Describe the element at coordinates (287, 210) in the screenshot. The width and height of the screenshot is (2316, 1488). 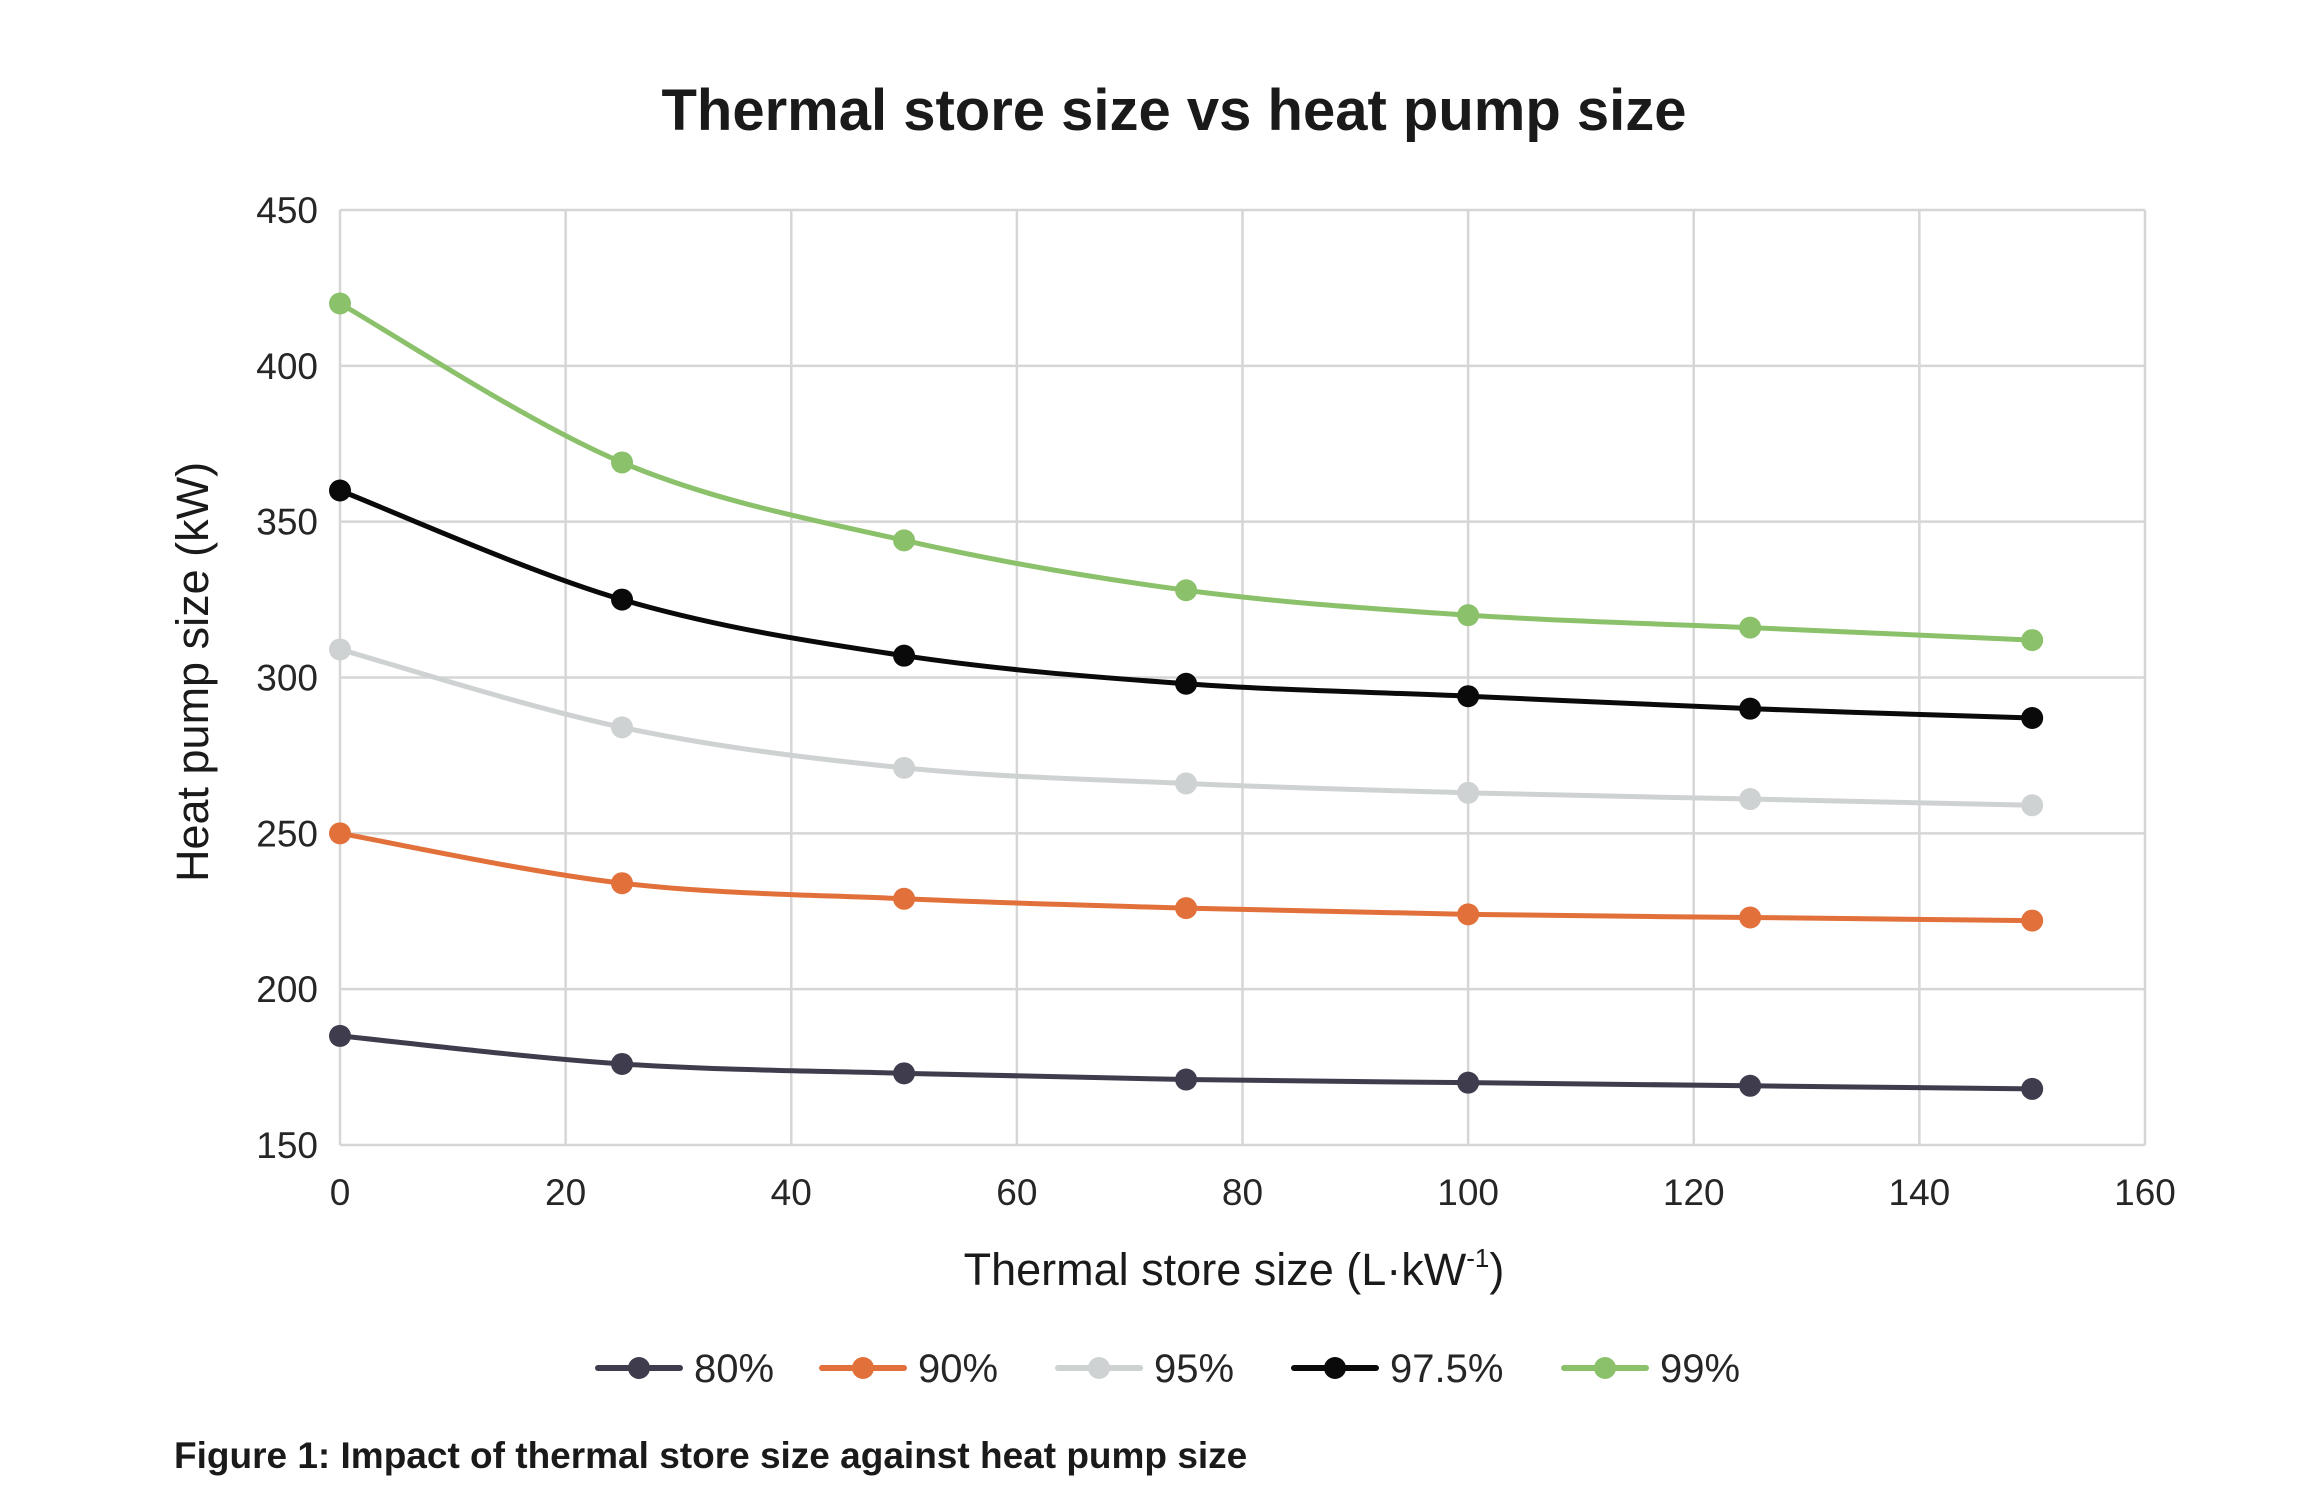
I see `y-tick-label: 450` at that location.